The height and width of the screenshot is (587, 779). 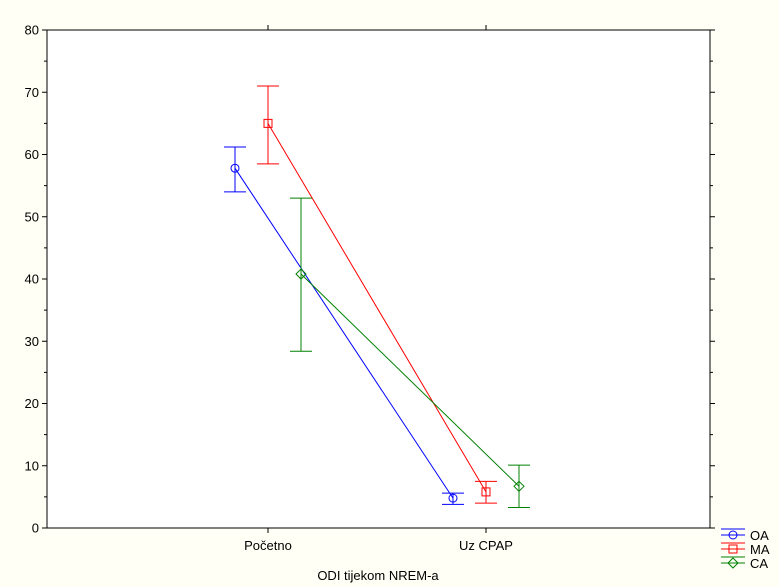 I want to click on series-line, so click(x=410, y=380).